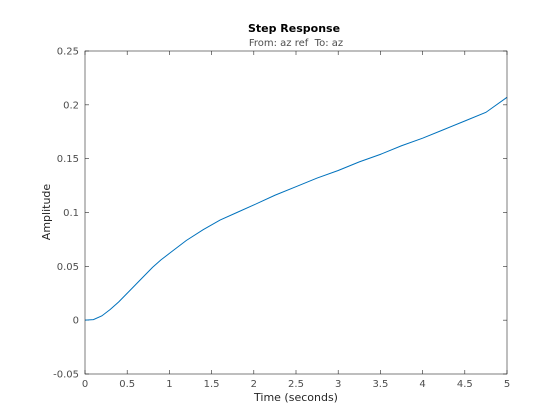  Describe the element at coordinates (85, 384) in the screenshot. I see `x-tick-label: 0` at that location.